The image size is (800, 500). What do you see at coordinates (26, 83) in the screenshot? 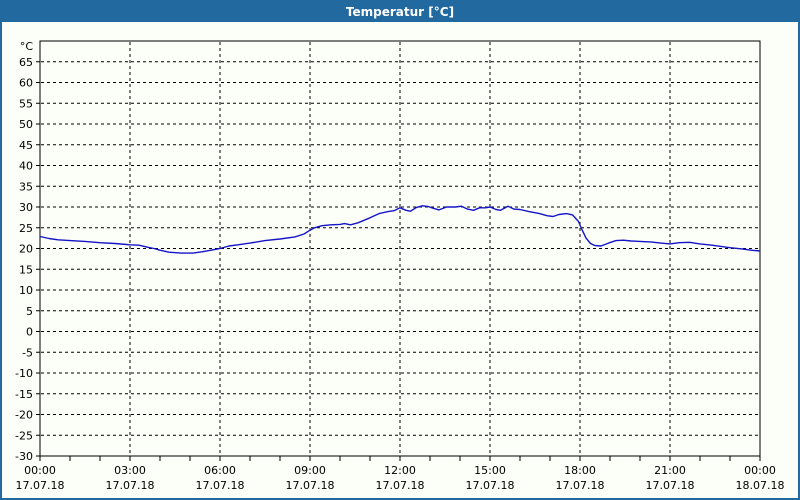
I see `y-tick-label: 60` at bounding box center [26, 83].